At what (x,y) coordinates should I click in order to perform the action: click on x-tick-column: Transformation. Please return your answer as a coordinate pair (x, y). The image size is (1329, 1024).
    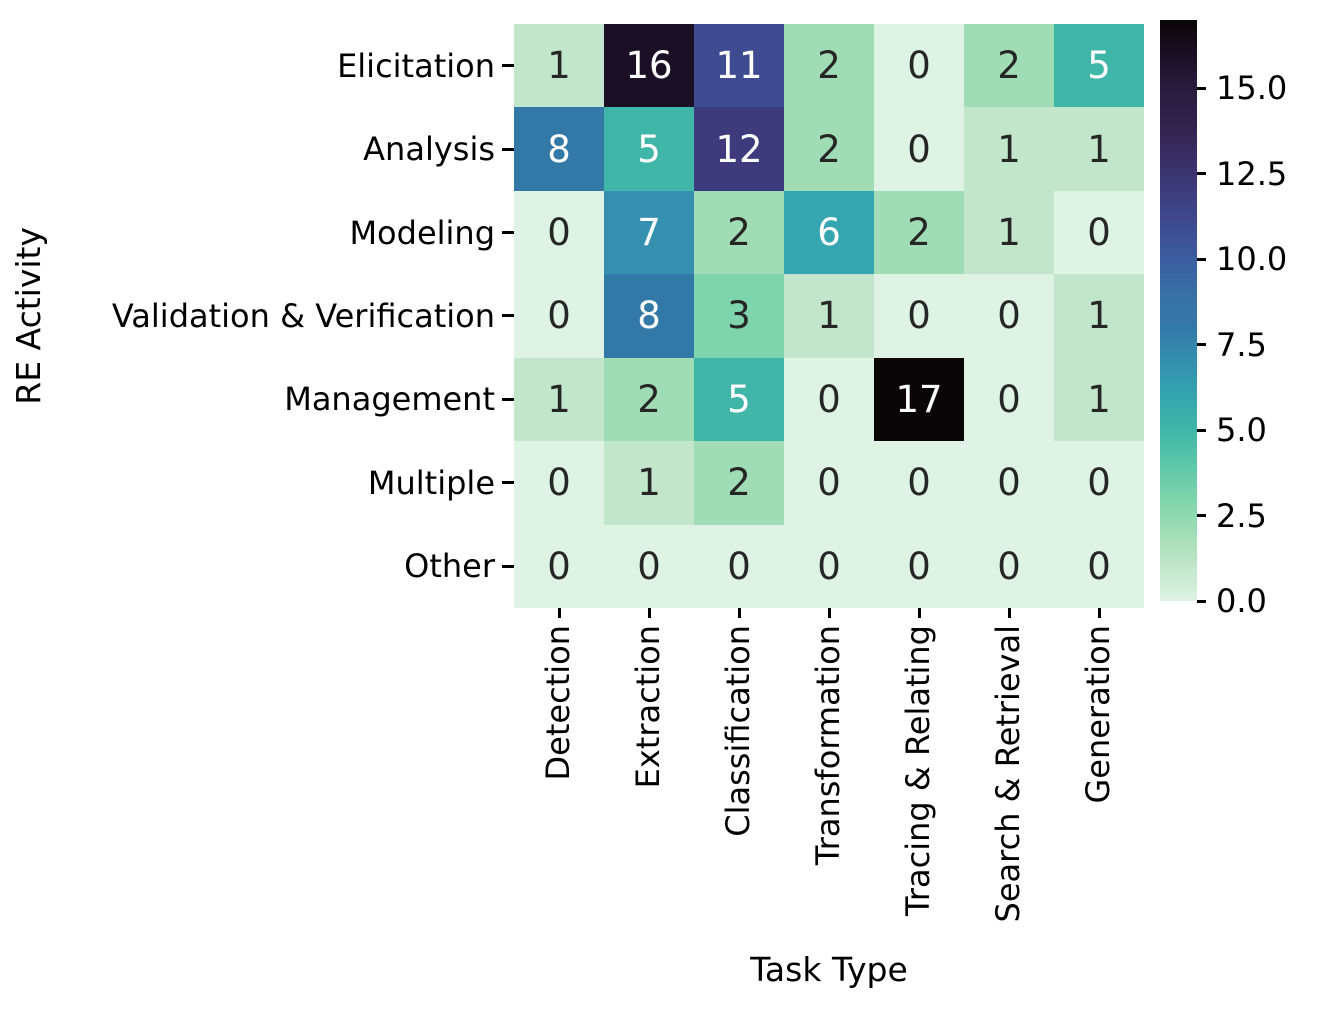
    Looking at the image, I should click on (829, 765).